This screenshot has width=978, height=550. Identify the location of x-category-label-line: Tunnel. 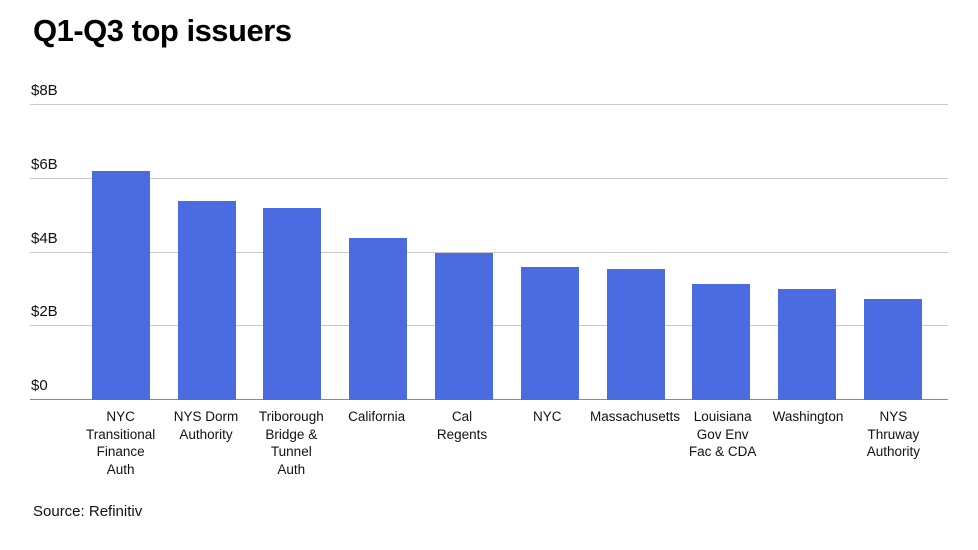
(291, 452).